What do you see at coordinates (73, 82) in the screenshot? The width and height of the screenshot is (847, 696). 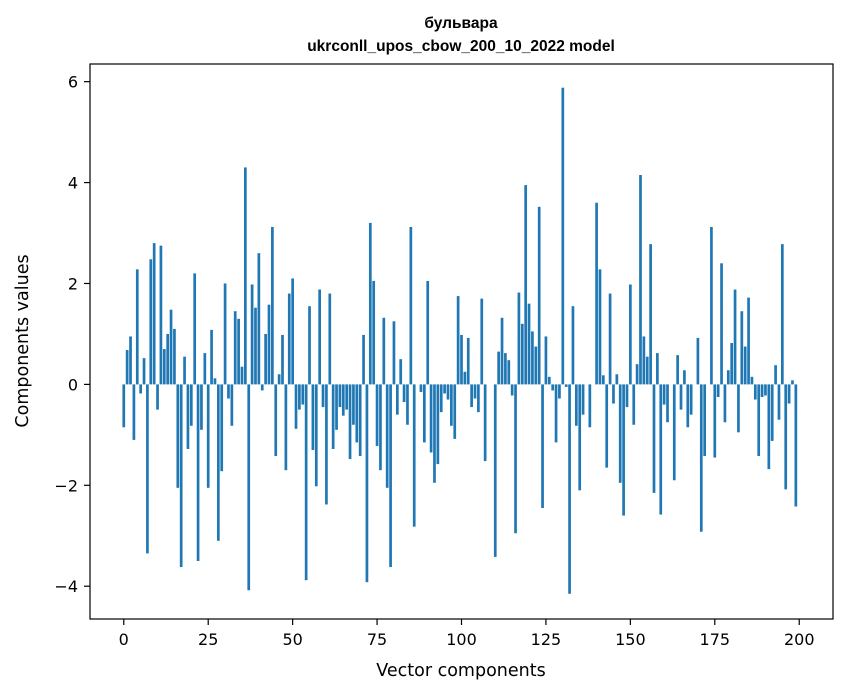 I see `y-tick-label: 6` at bounding box center [73, 82].